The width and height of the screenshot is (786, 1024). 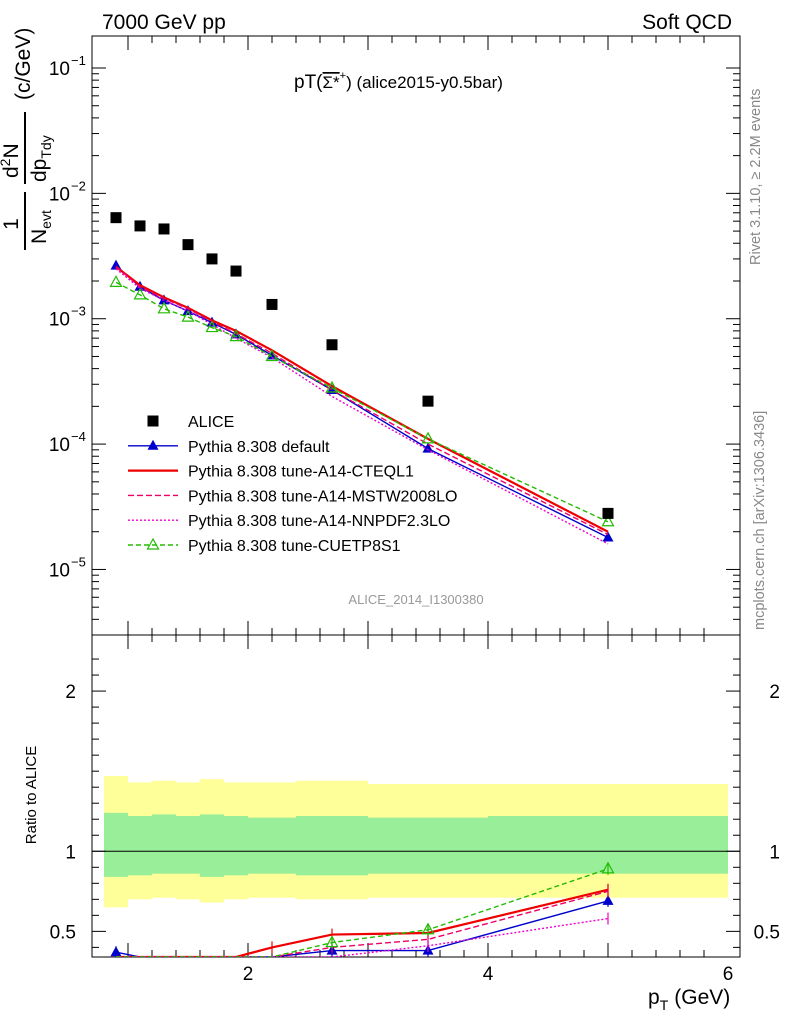 I want to click on x-tick-label: 6, so click(x=728, y=974).